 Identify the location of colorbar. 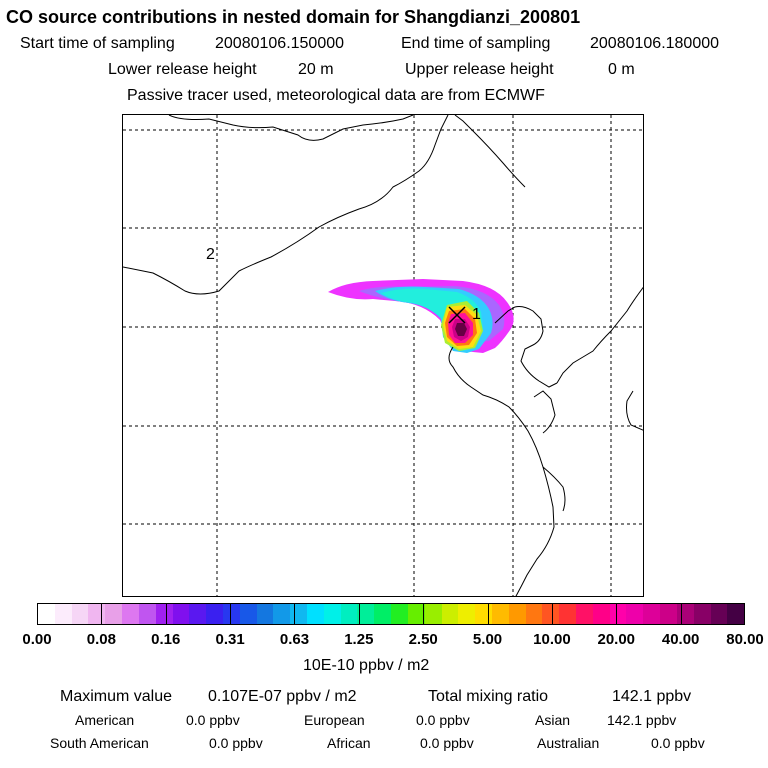
(391, 614).